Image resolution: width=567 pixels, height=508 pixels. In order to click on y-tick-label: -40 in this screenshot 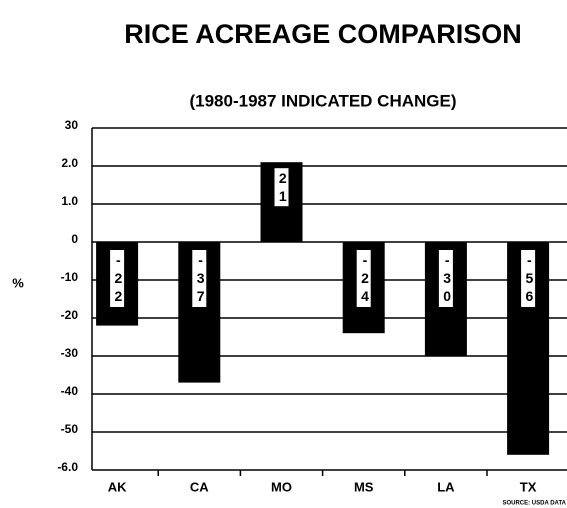, I will do `click(70, 391)`.